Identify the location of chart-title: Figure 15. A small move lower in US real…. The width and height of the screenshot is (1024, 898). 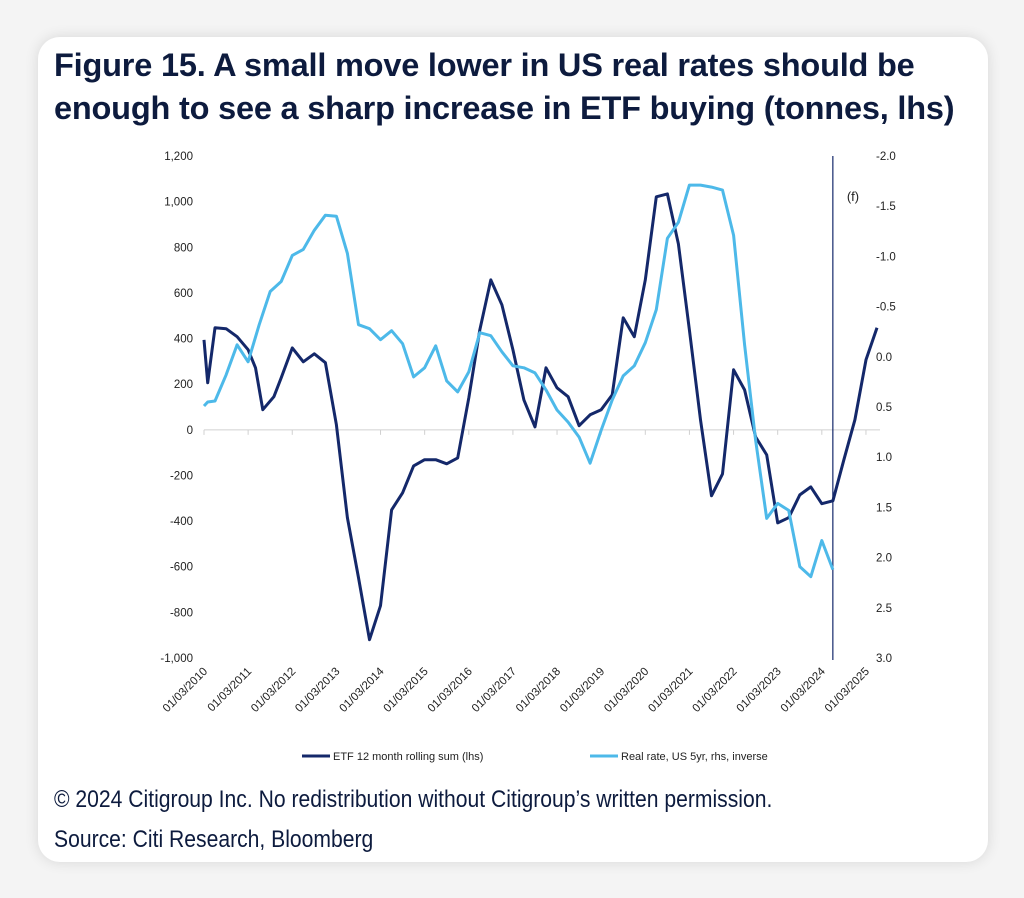
(504, 86).